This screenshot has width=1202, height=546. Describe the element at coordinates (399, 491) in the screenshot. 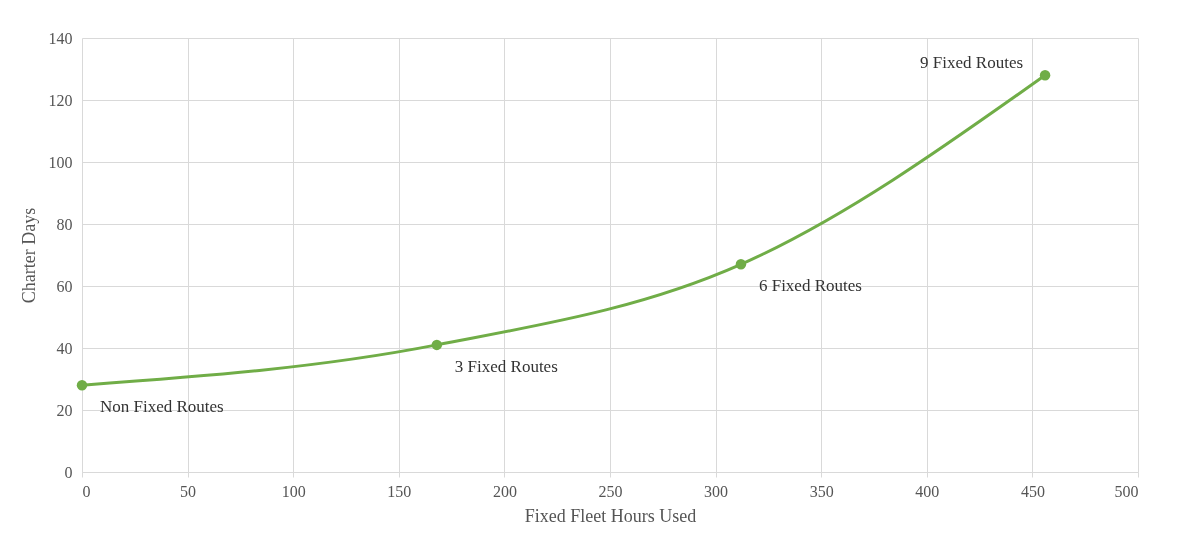

I see `x-tick-label: 150` at that location.